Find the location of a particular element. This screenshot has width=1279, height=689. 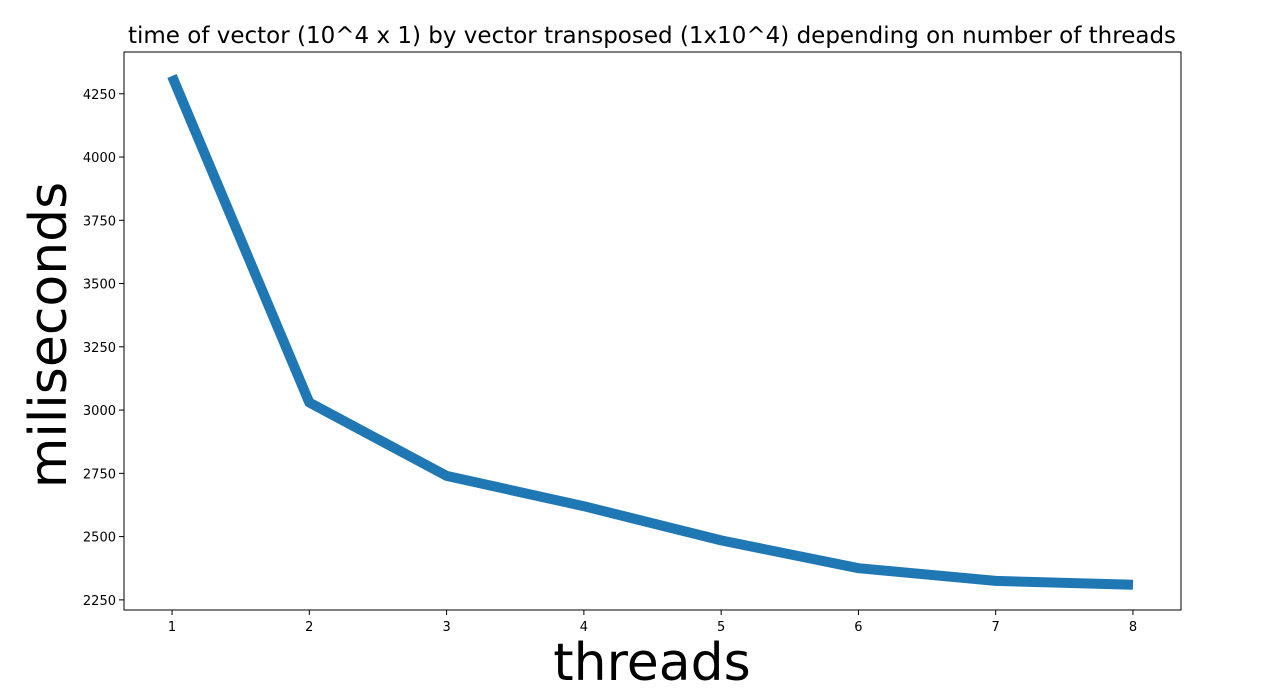

x-tick-label: 7 is located at coordinates (996, 627).